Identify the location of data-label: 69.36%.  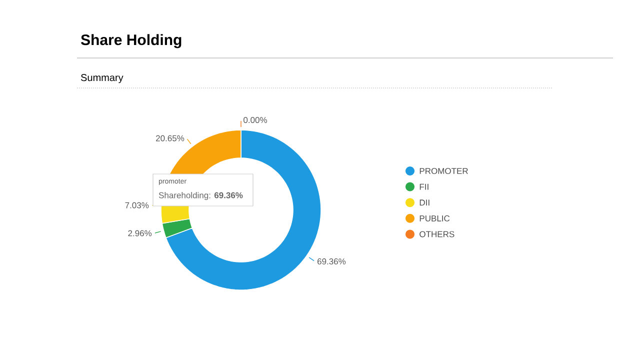
(332, 261).